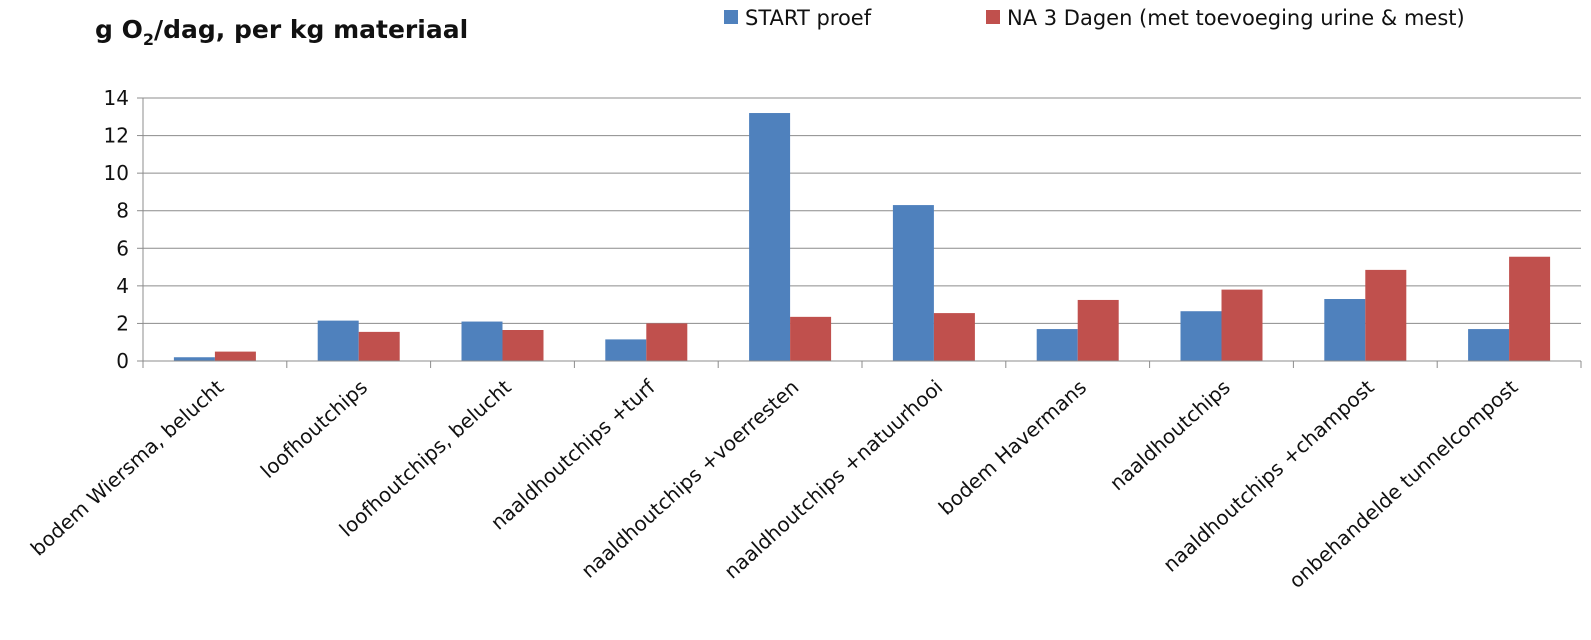  What do you see at coordinates (573, 454) in the screenshot?
I see `x-tick-label-naaldhoutchips-turf: naaldhoutchips +turf` at bounding box center [573, 454].